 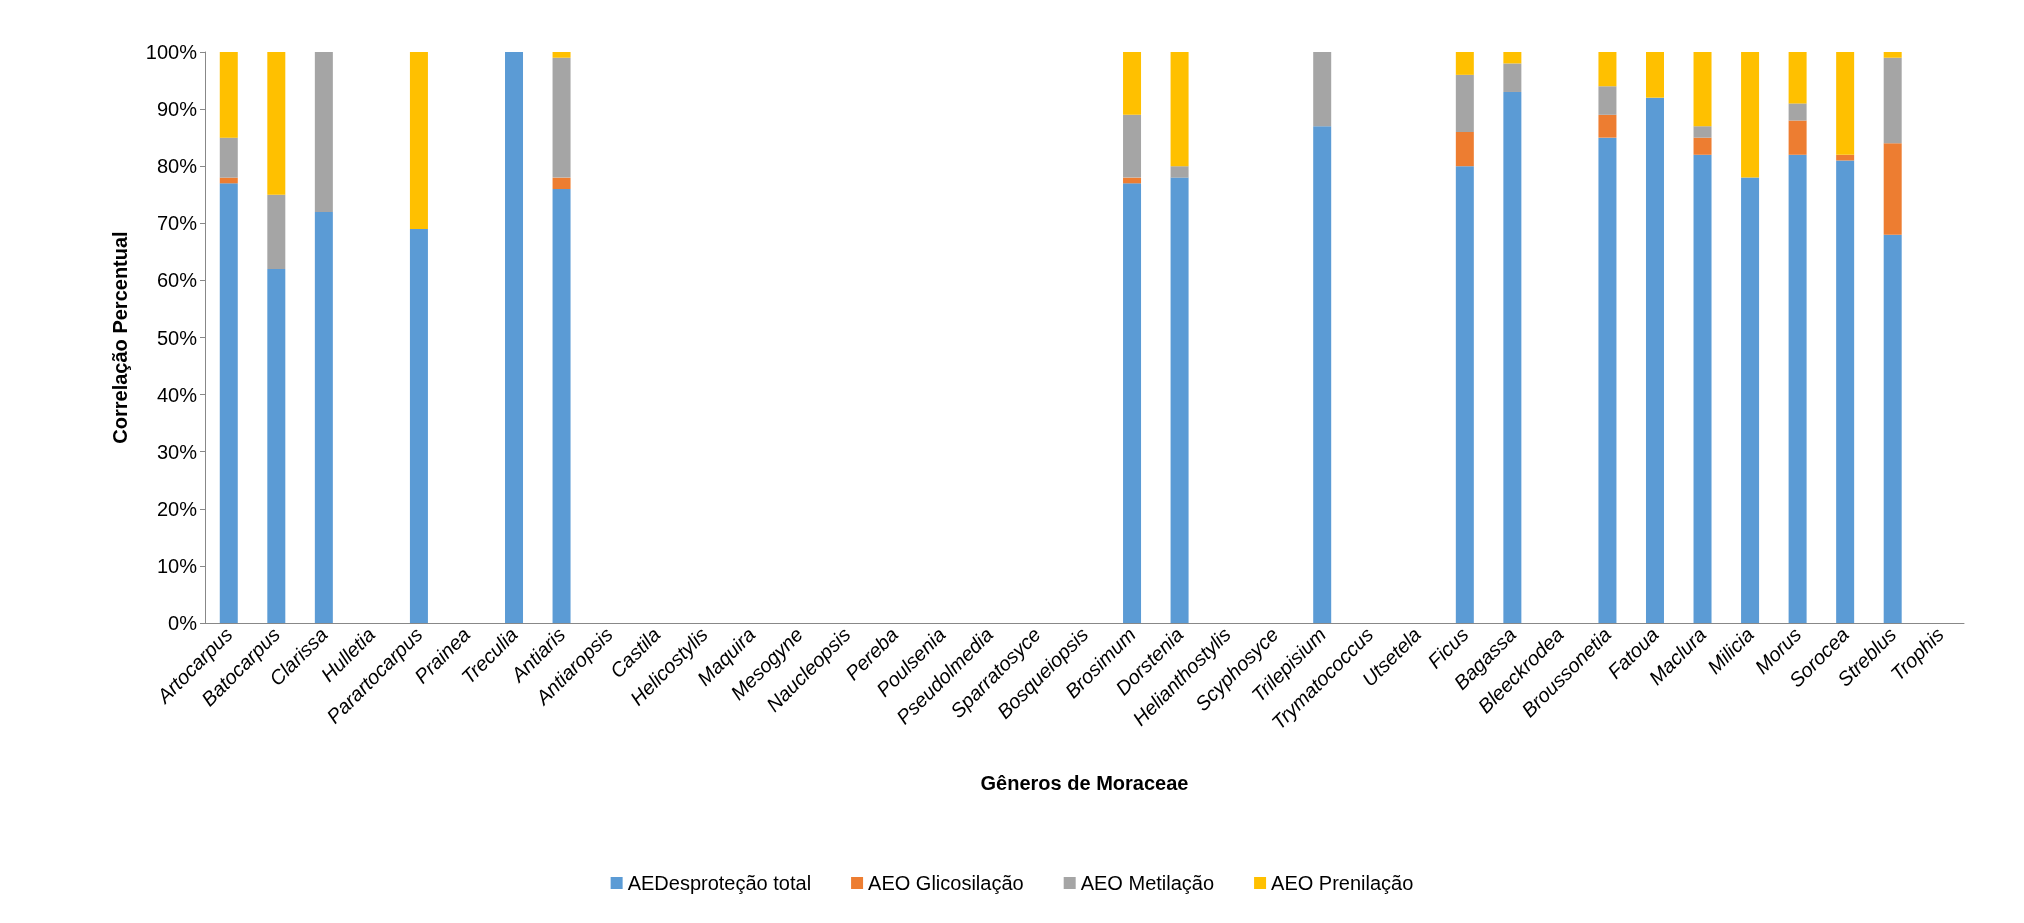 I want to click on x-axis-title: Gêneros de Moraceae, so click(x=1084, y=783).